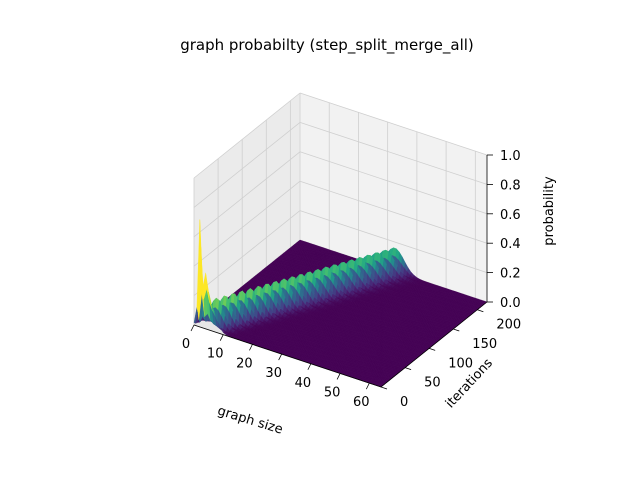 The height and width of the screenshot is (480, 640). What do you see at coordinates (327, 45) in the screenshot?
I see `chart-title: graph probabilty (step_split_merge_all)` at bounding box center [327, 45].